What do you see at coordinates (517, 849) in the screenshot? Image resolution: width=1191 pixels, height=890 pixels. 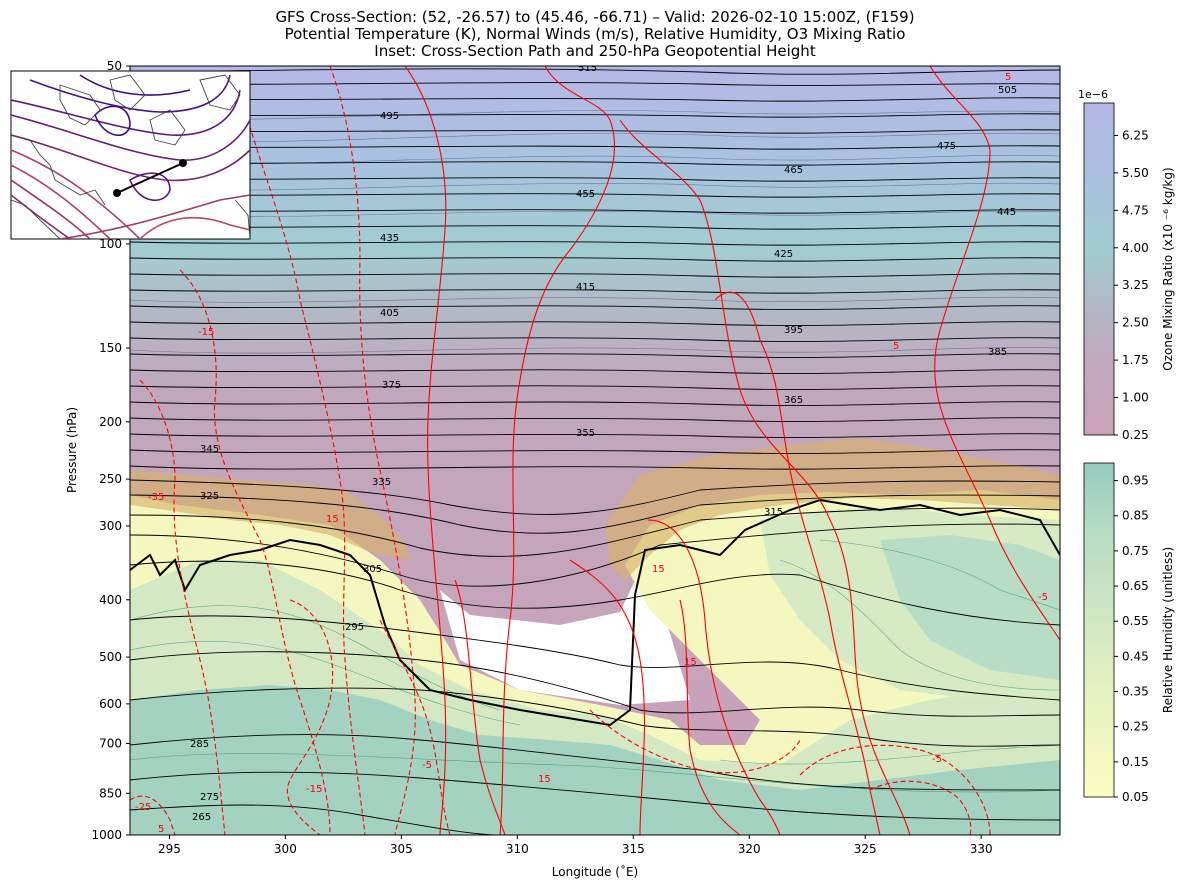 I see `x-tick-label: 310` at bounding box center [517, 849].